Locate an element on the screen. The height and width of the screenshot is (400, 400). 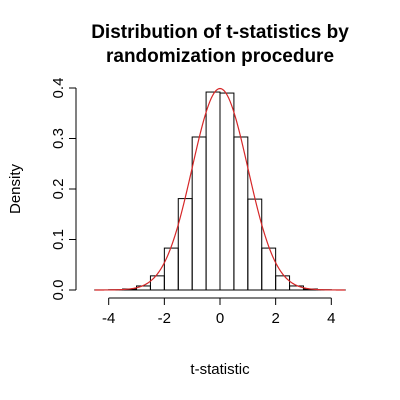
x-axis-label: t-statistic is located at coordinates (220, 369).